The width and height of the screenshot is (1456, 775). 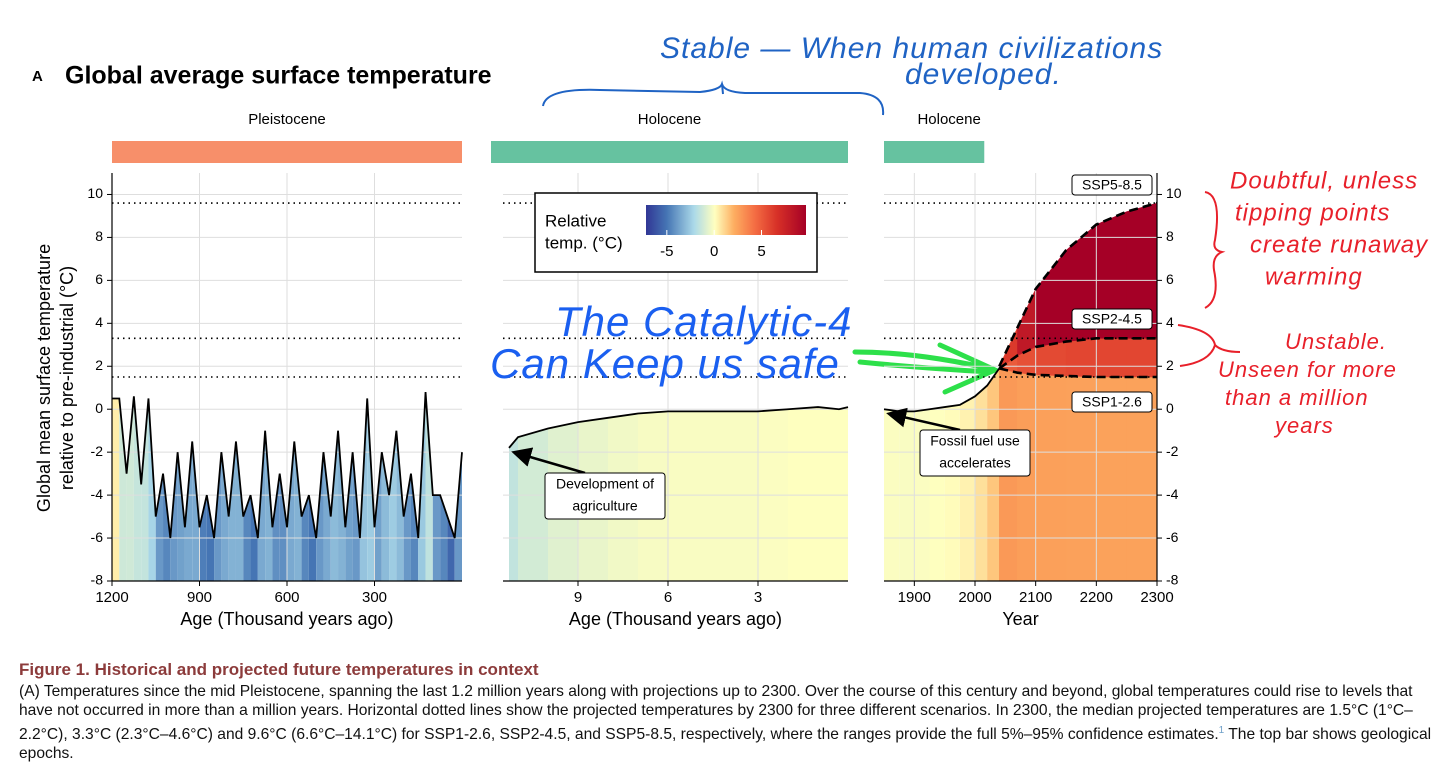 What do you see at coordinates (584, 242) in the screenshot?
I see `colorbar-title: temp. (°C)` at bounding box center [584, 242].